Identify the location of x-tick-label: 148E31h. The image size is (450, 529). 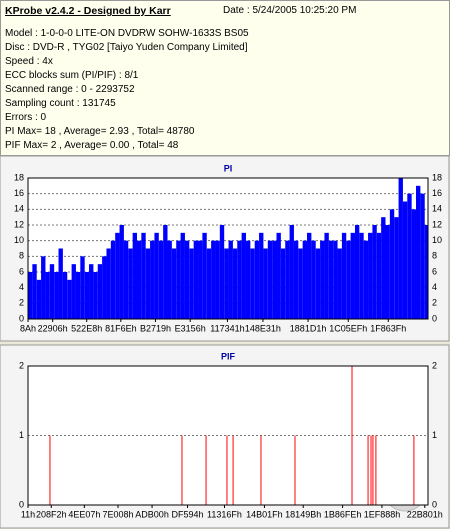
(263, 328).